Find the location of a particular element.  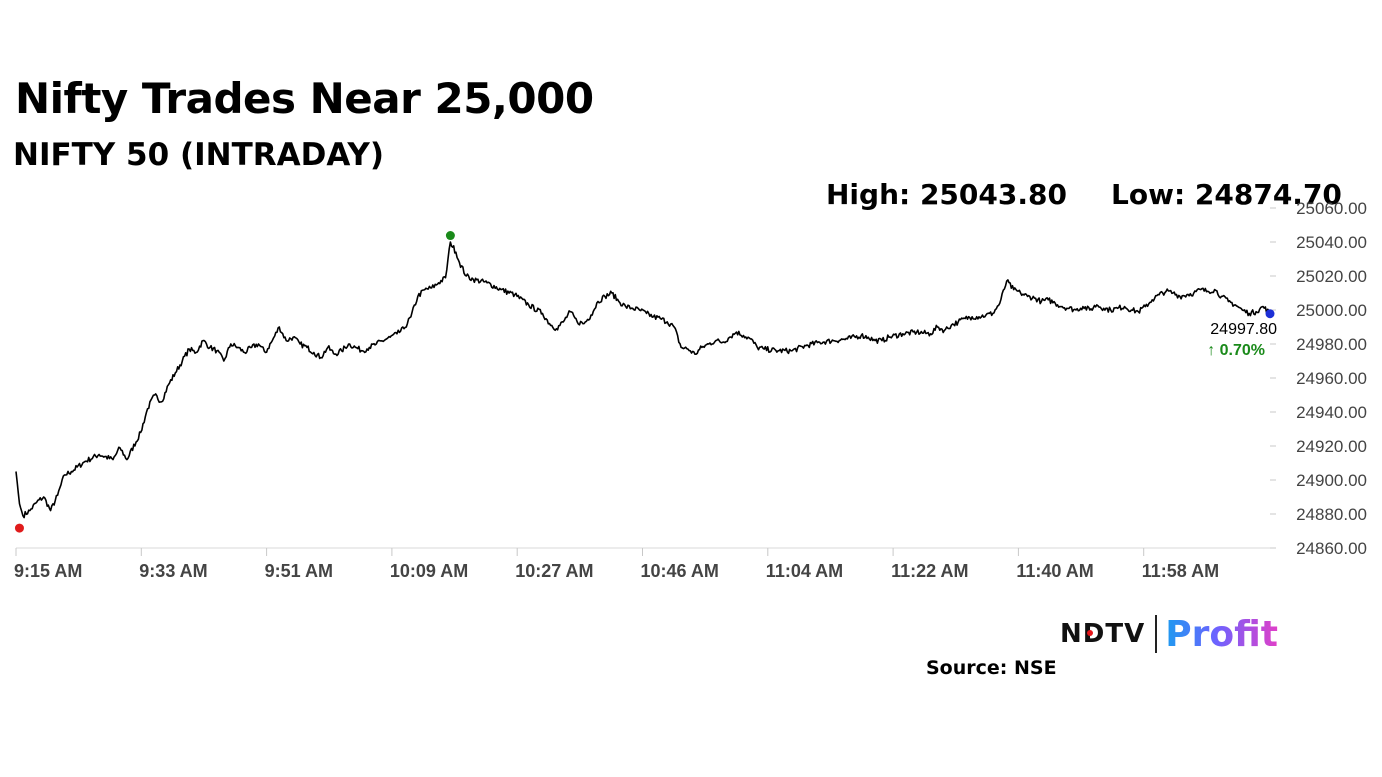

chart-subtitle: NIFTY 50 (INTRADAY) is located at coordinates (199, 155).